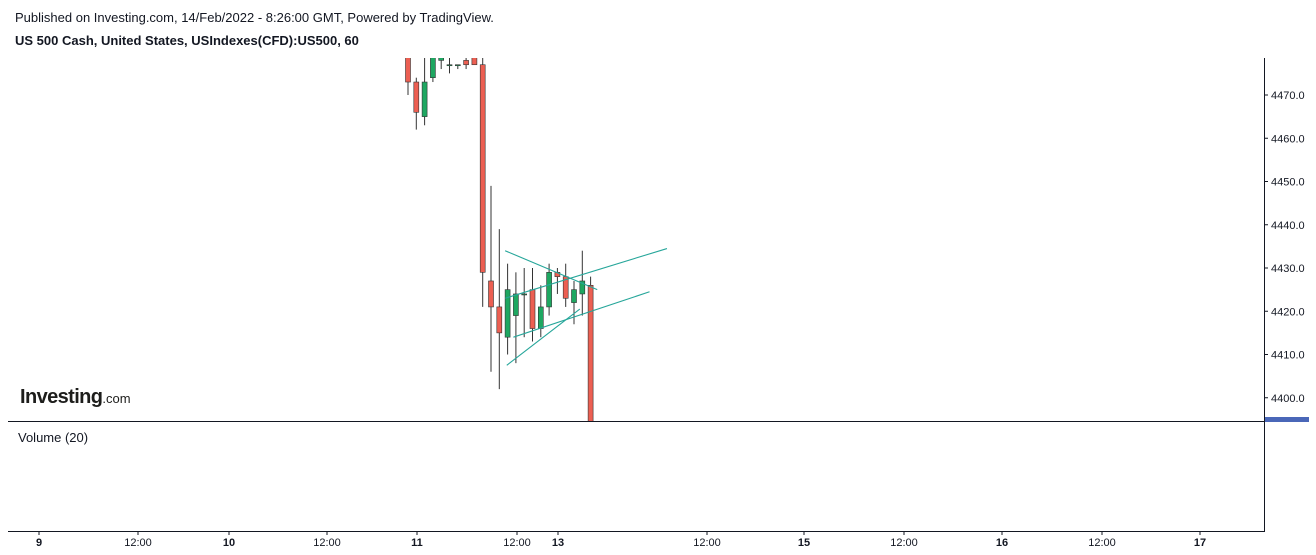  What do you see at coordinates (39, 543) in the screenshot?
I see `time-tick-label: 9` at bounding box center [39, 543].